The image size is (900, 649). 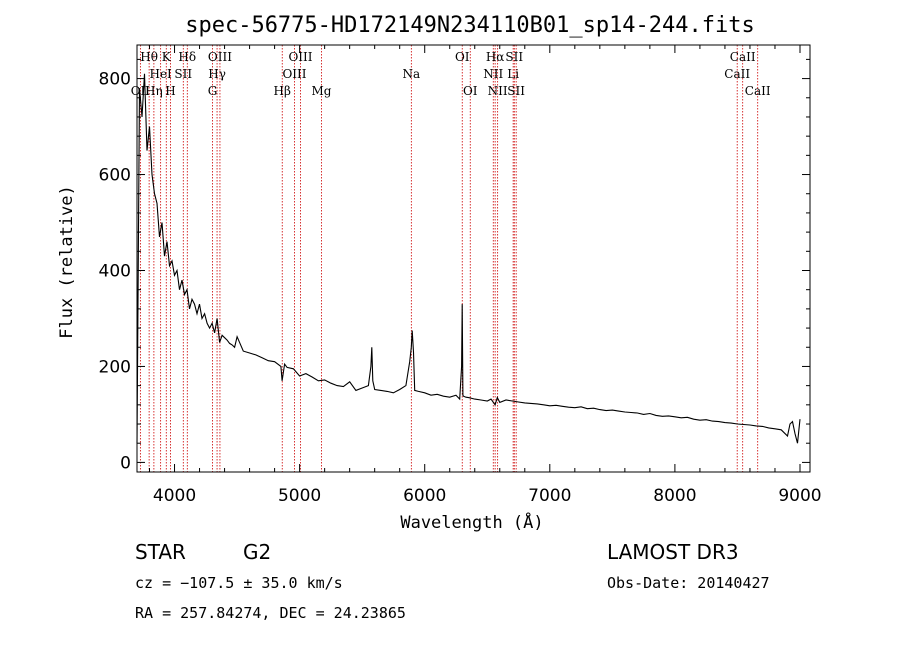 I want to click on line-label-21: Li, so click(x=513, y=74).